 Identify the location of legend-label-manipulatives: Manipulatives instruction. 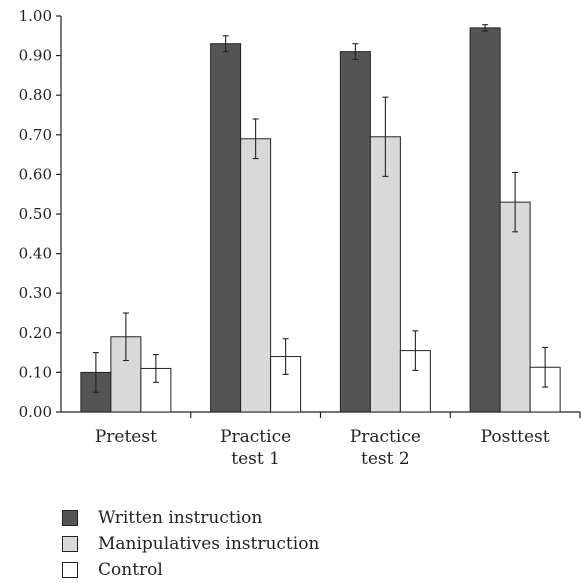
(209, 544).